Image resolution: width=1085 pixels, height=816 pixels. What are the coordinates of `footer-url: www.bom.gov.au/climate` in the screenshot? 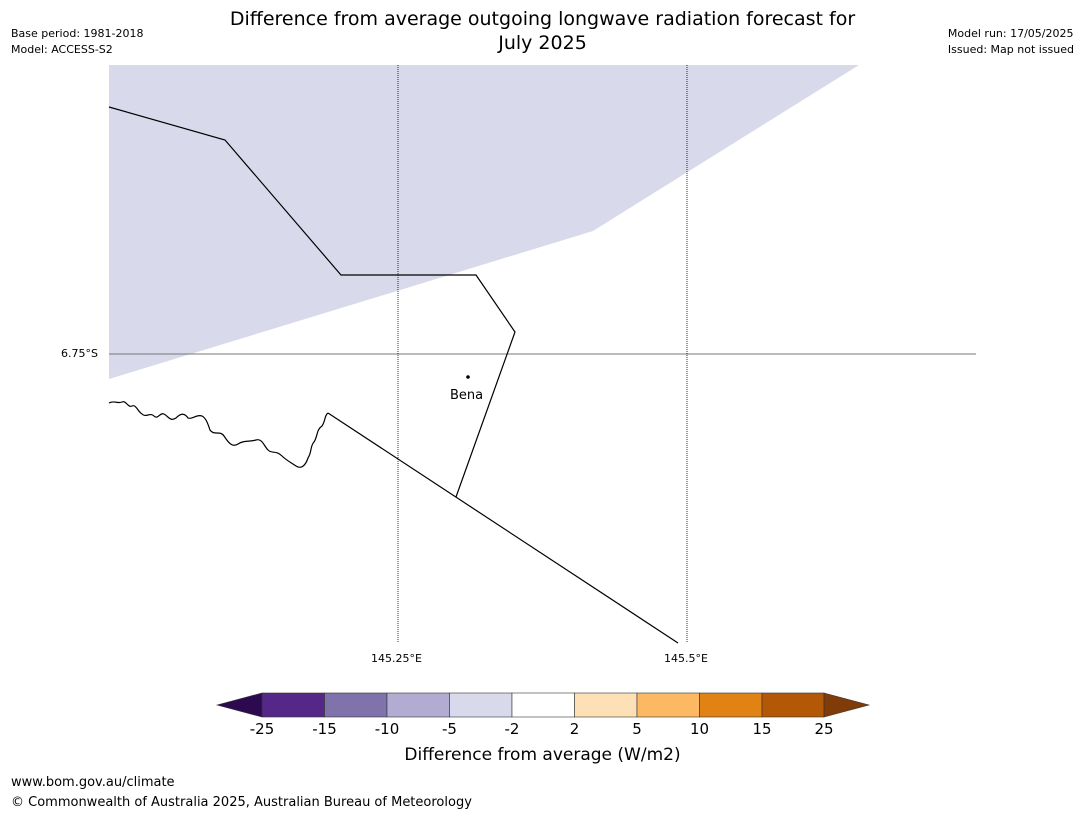 It's located at (93, 782).